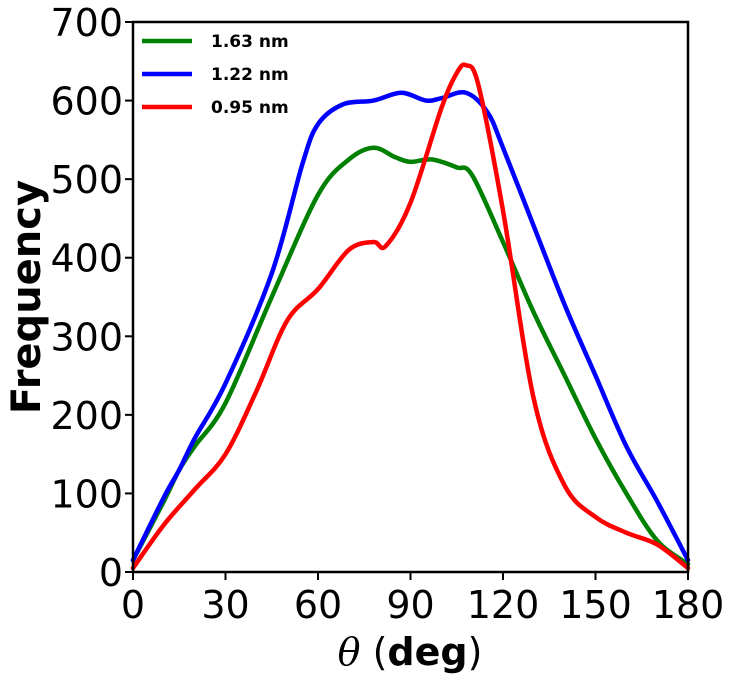 This screenshot has height=681, width=731. I want to click on y-tick-label: 300, so click(86, 337).